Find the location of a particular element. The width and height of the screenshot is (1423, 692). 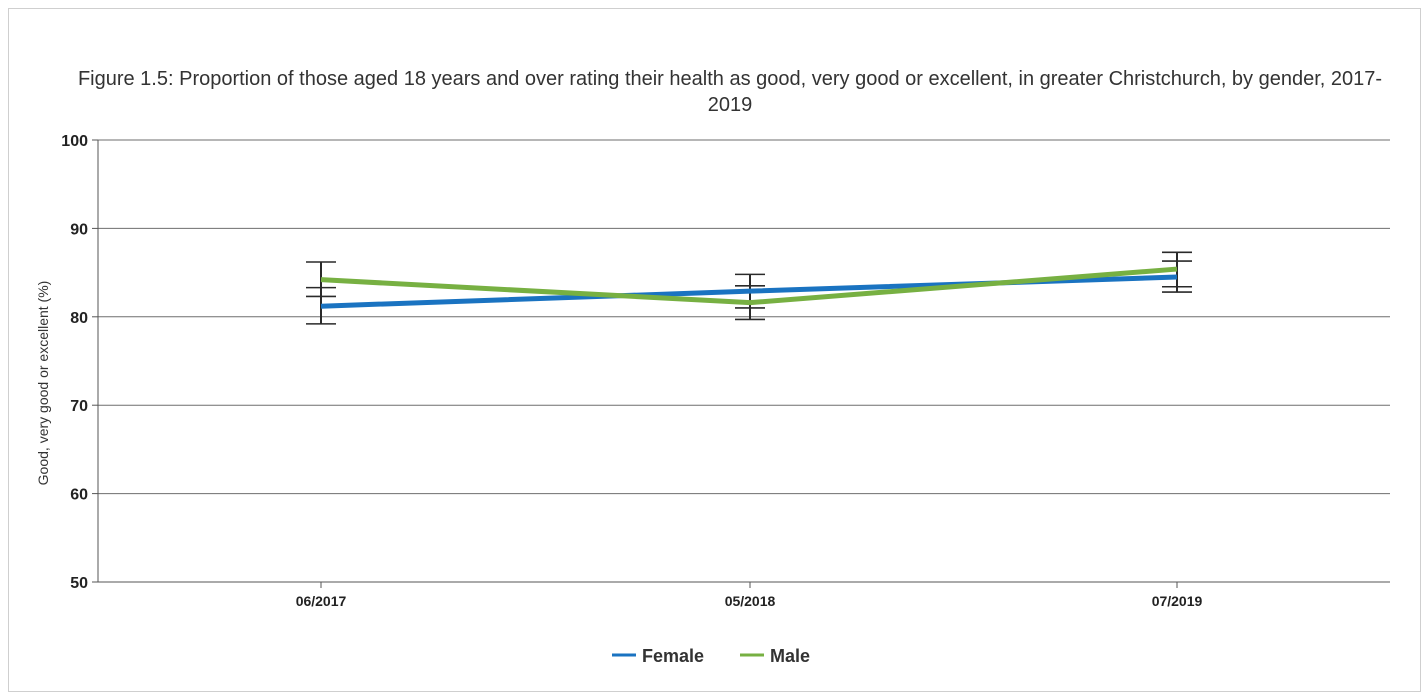

x-tick-label: 05/2018 is located at coordinates (750, 601).